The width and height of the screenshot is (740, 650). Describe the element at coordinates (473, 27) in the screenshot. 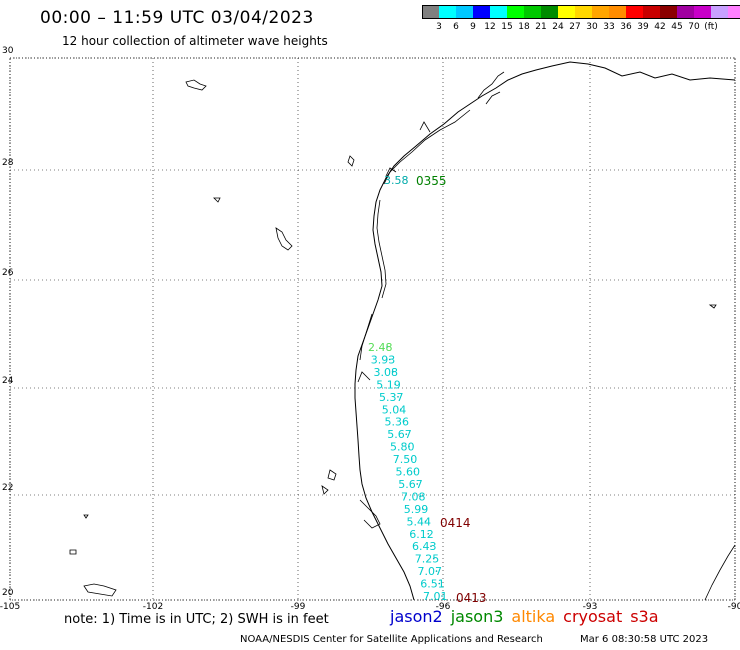

I see `colorbar-label: 9` at that location.